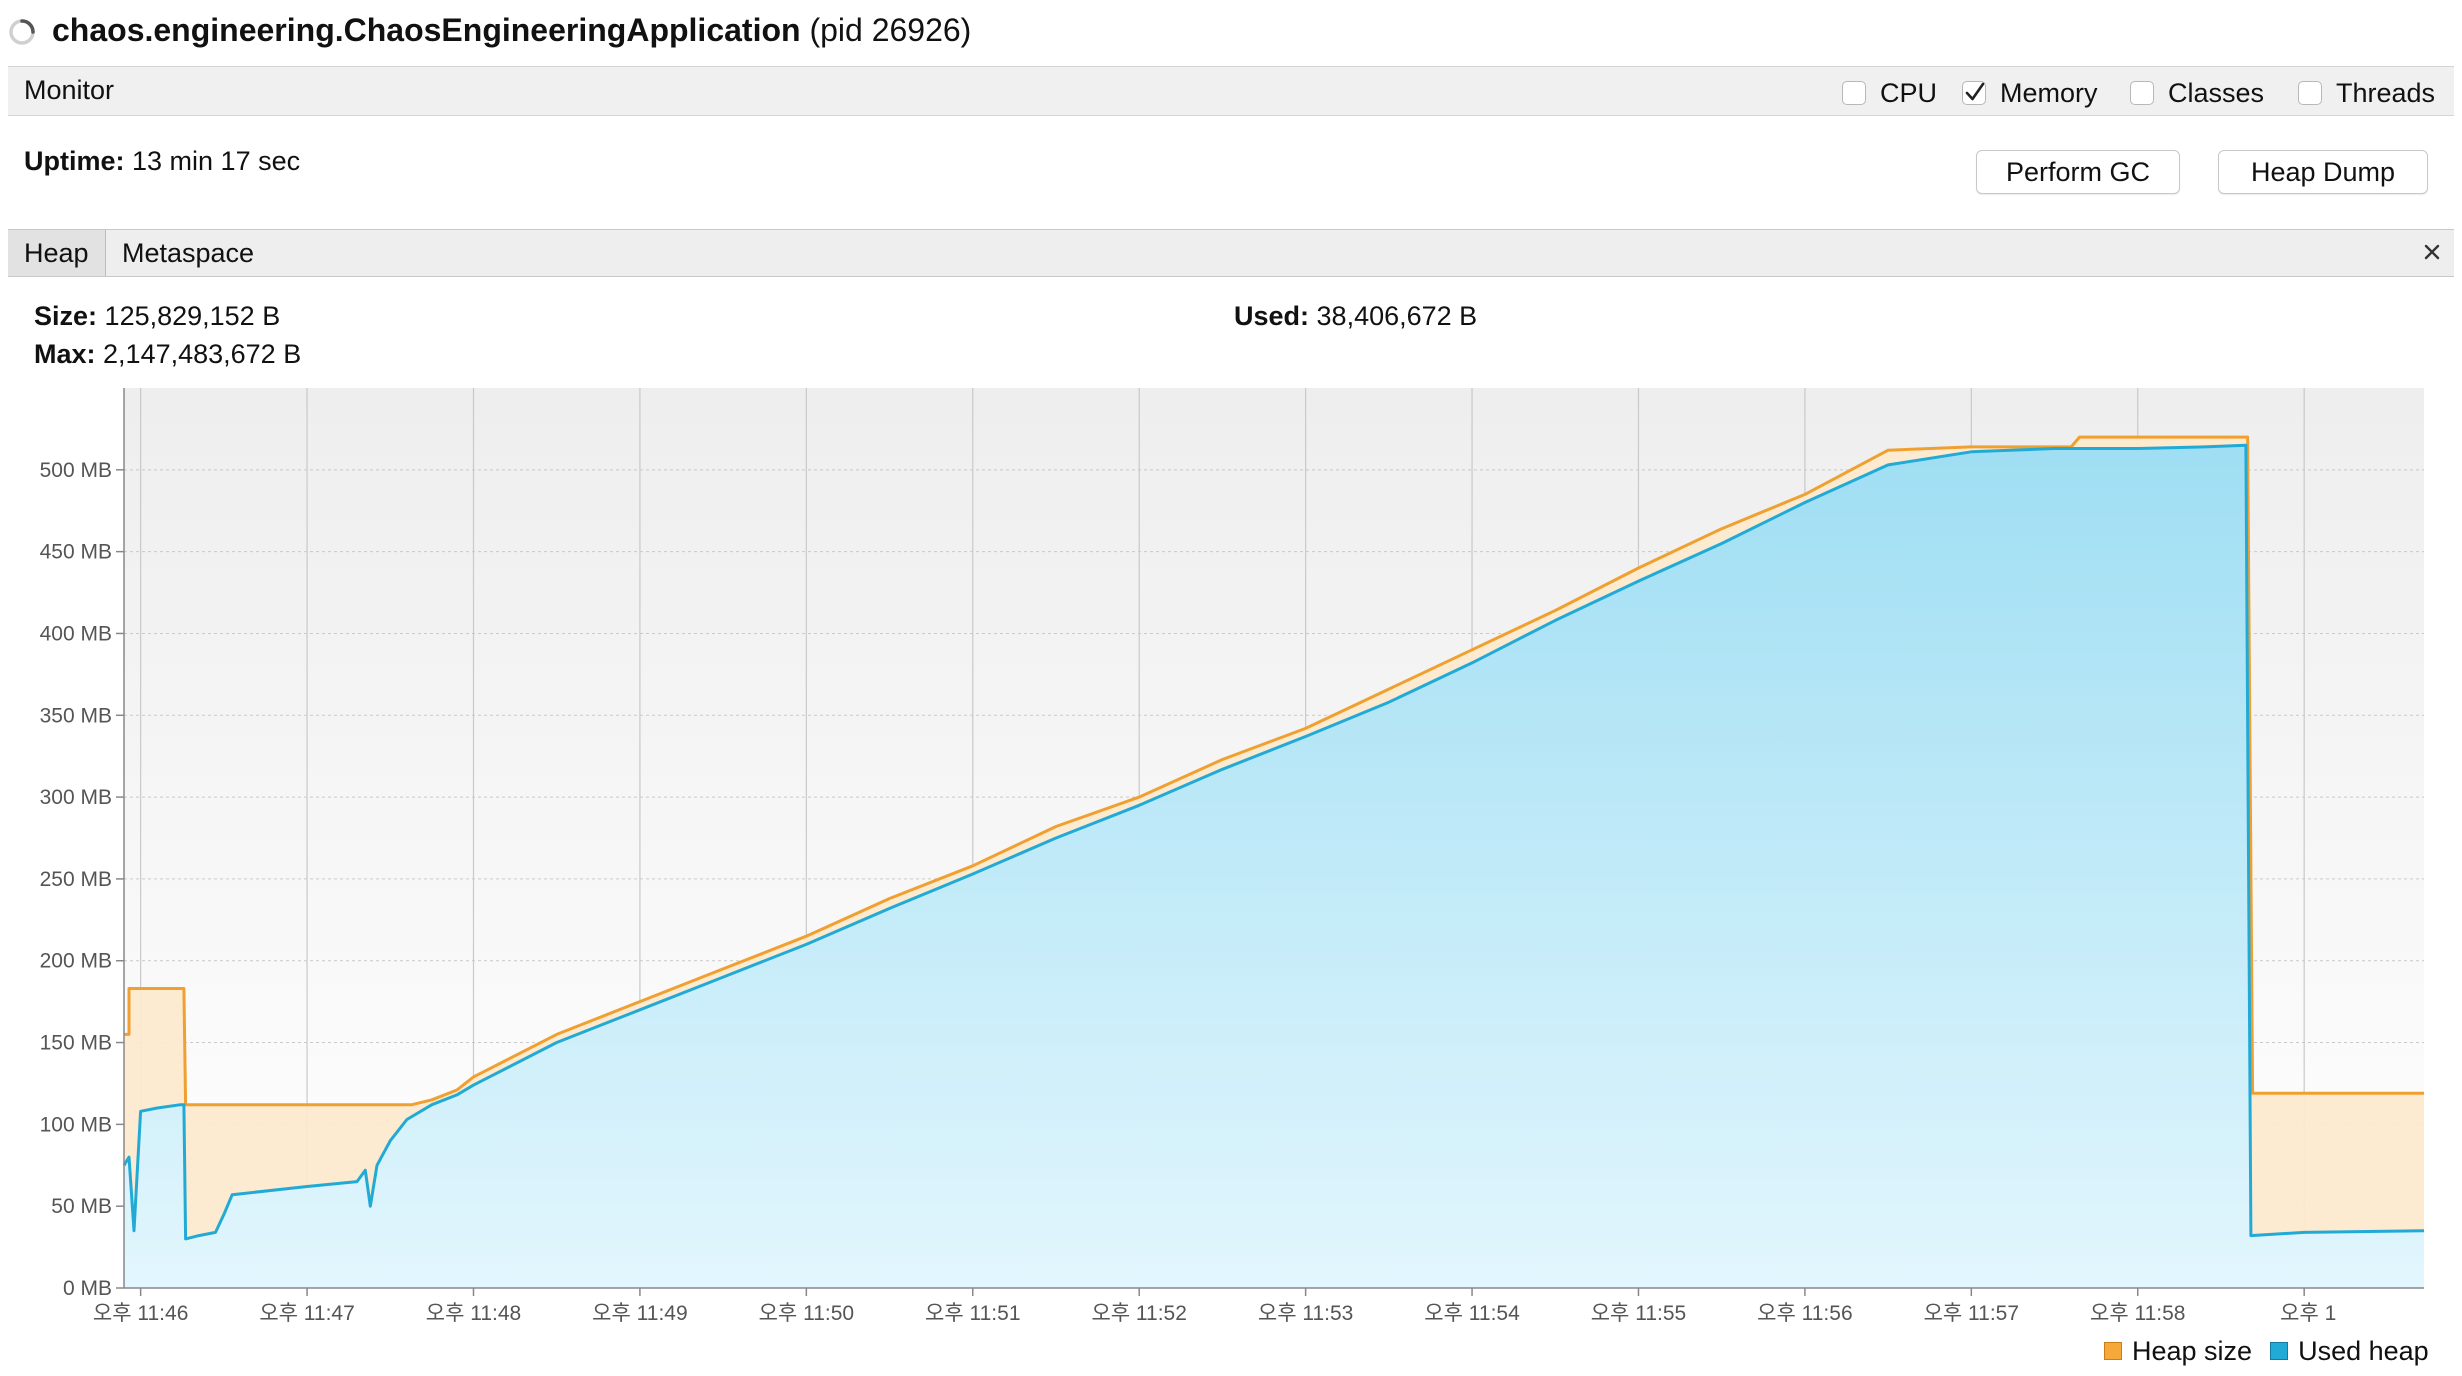 The height and width of the screenshot is (1376, 2462). Describe the element at coordinates (76, 797) in the screenshot. I see `y-tick-label: 300 MB` at that location.